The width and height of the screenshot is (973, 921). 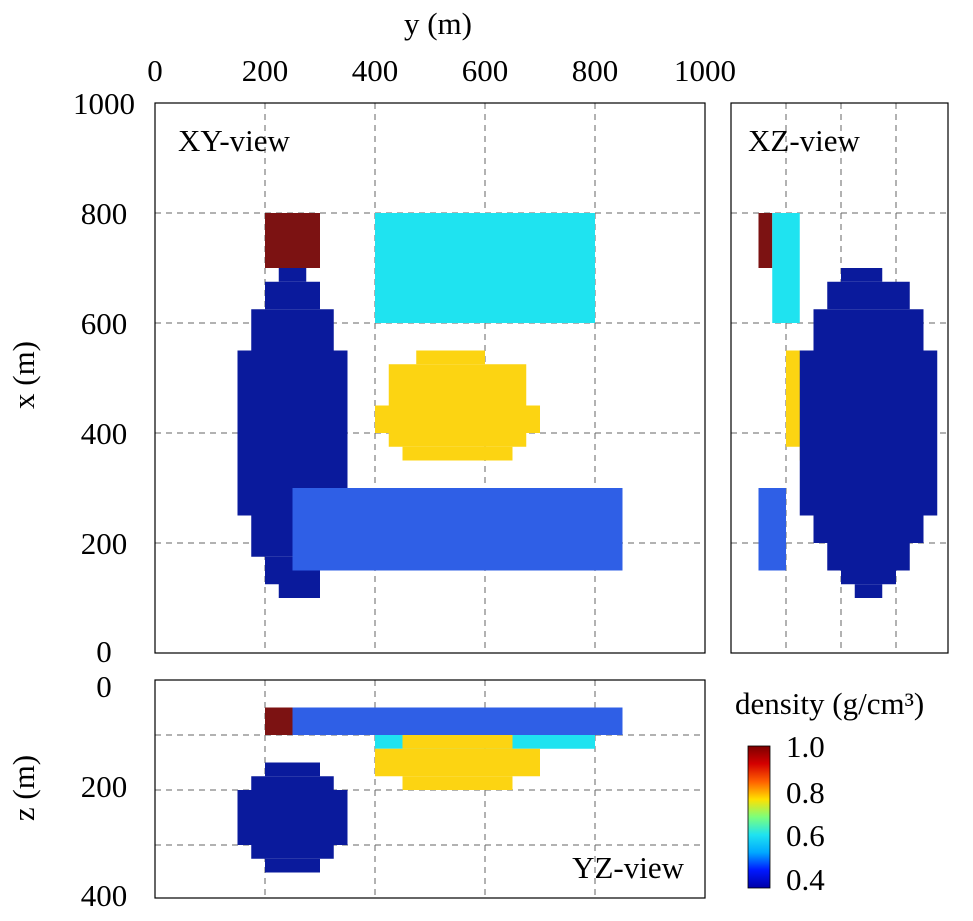 I want to click on y-tick-label: 0, so click(x=155, y=70).